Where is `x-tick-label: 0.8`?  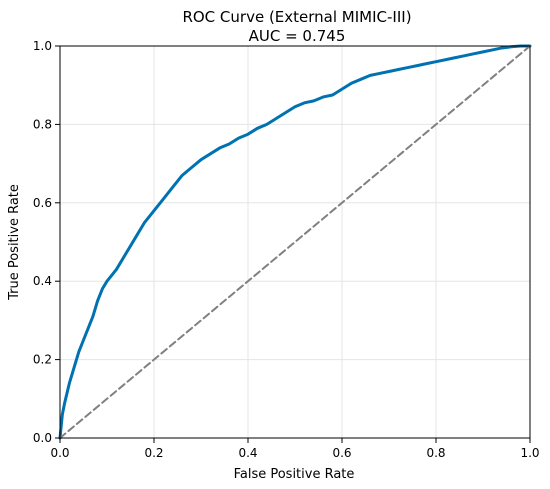 x-tick-label: 0.8 is located at coordinates (435, 453).